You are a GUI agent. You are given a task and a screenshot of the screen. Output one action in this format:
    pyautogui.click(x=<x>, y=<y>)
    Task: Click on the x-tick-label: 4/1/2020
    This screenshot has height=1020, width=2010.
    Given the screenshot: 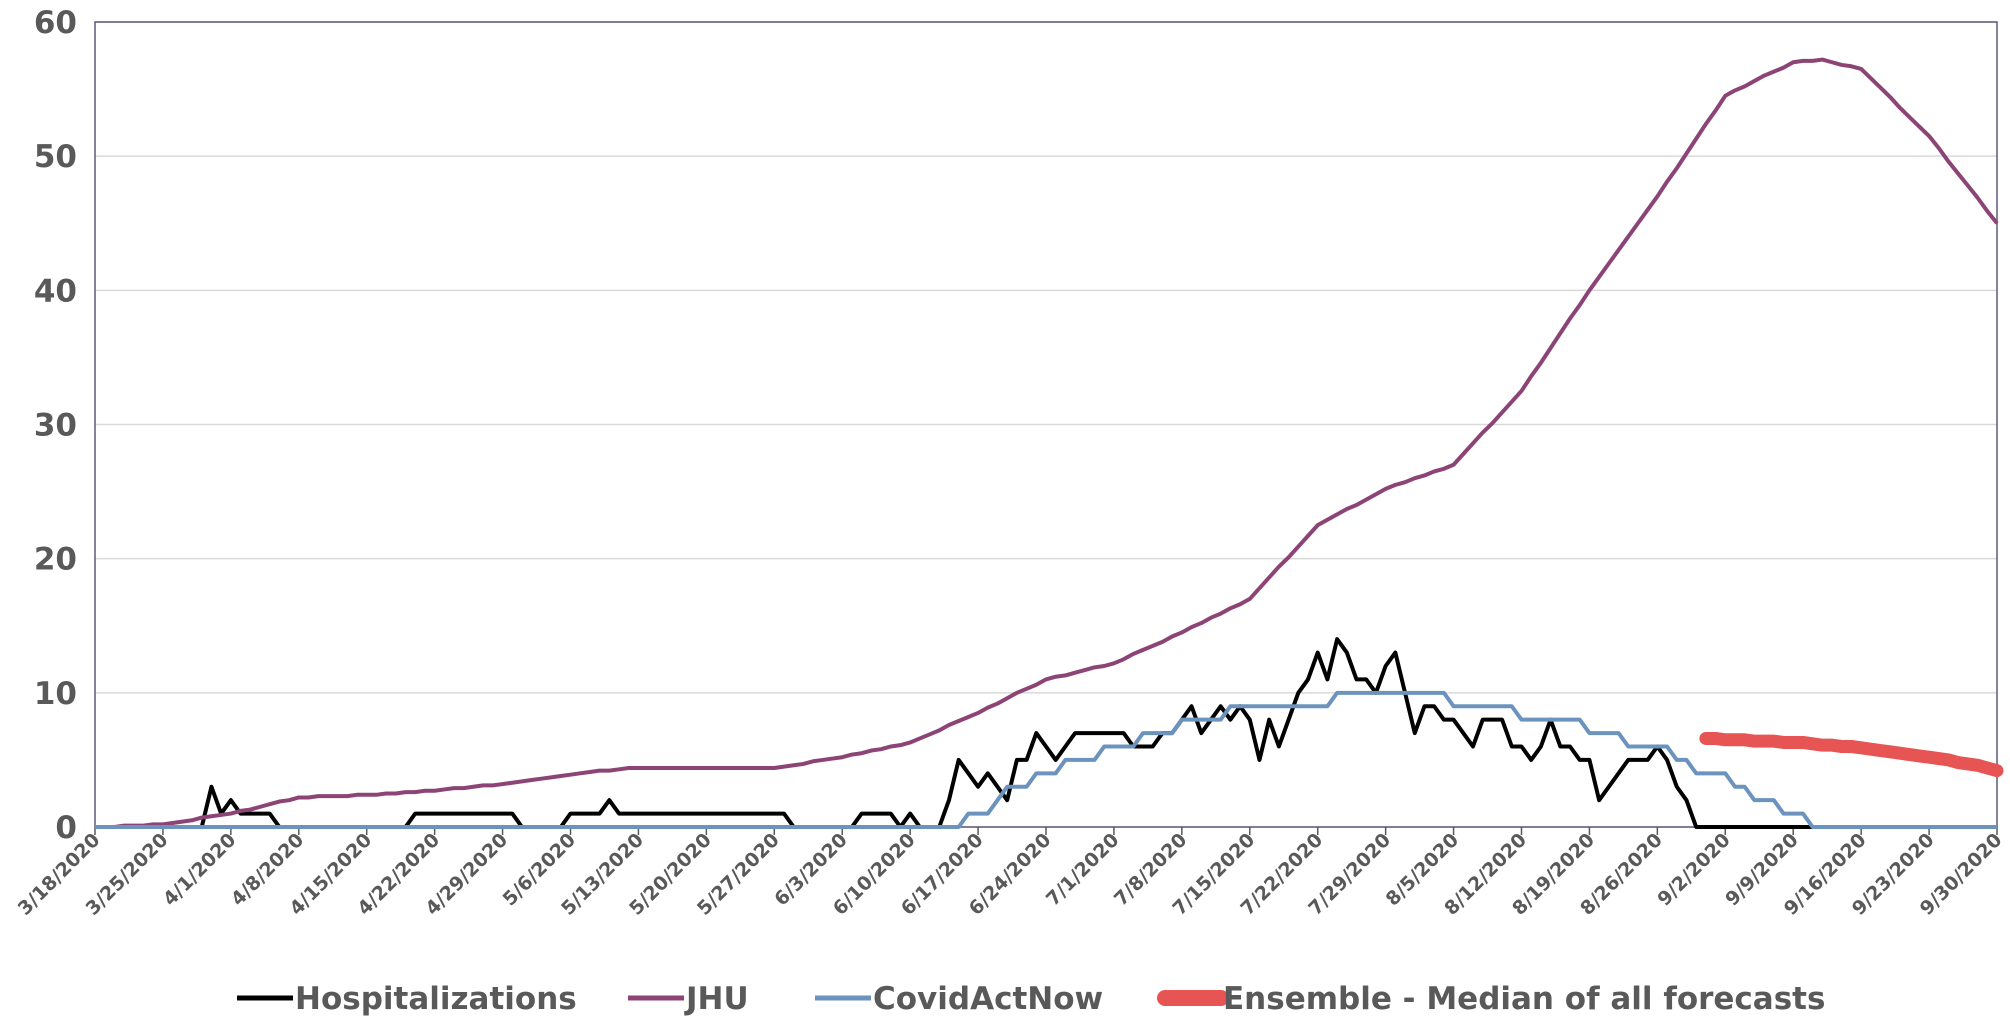 What is the action you would take?
    pyautogui.click(x=199, y=869)
    